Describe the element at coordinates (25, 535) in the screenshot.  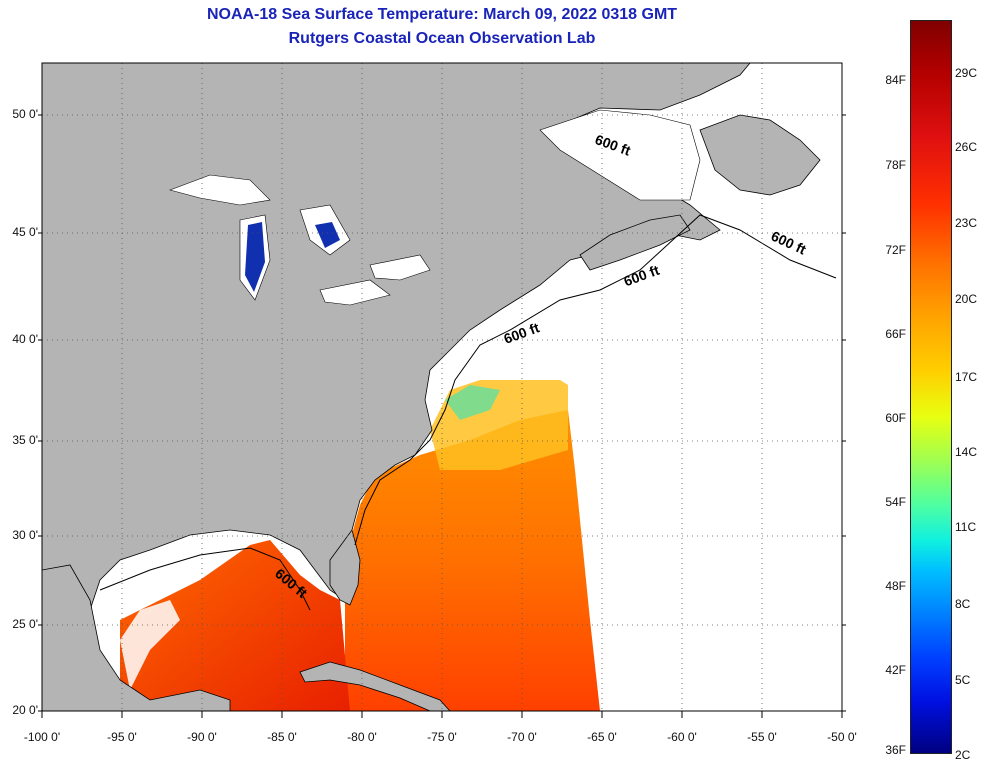
I see `latitude-tick-label: 30 0'` at that location.